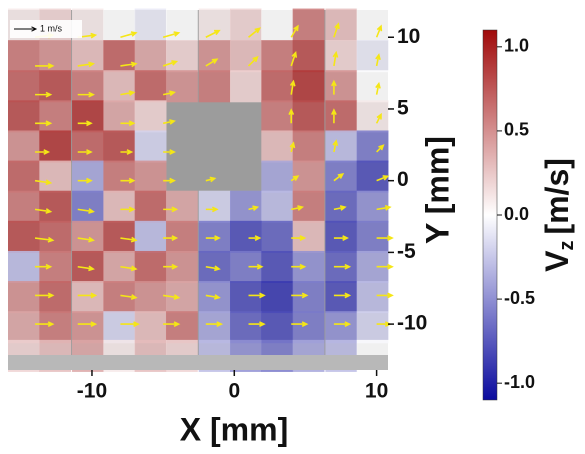  Describe the element at coordinates (403, 179) in the screenshot. I see `y-tick-label: 0` at that location.